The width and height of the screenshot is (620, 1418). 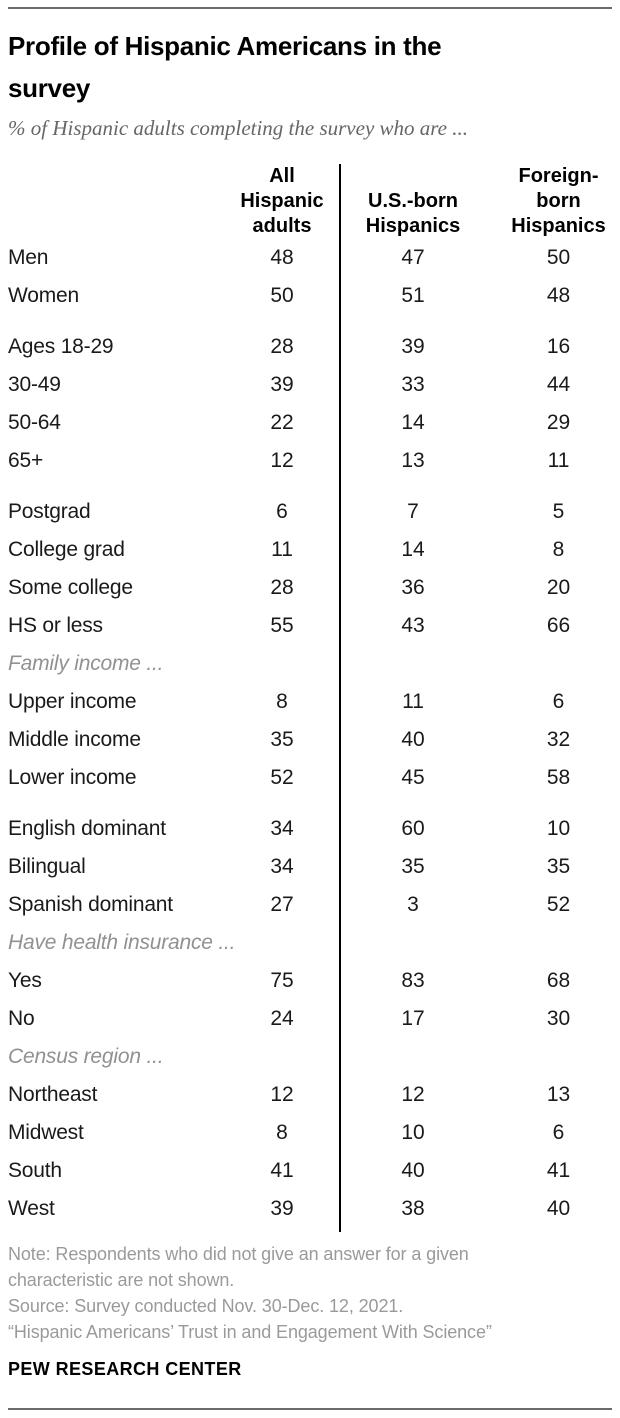 I want to click on table-row: Postgrad 6 7 5, so click(x=310, y=512).